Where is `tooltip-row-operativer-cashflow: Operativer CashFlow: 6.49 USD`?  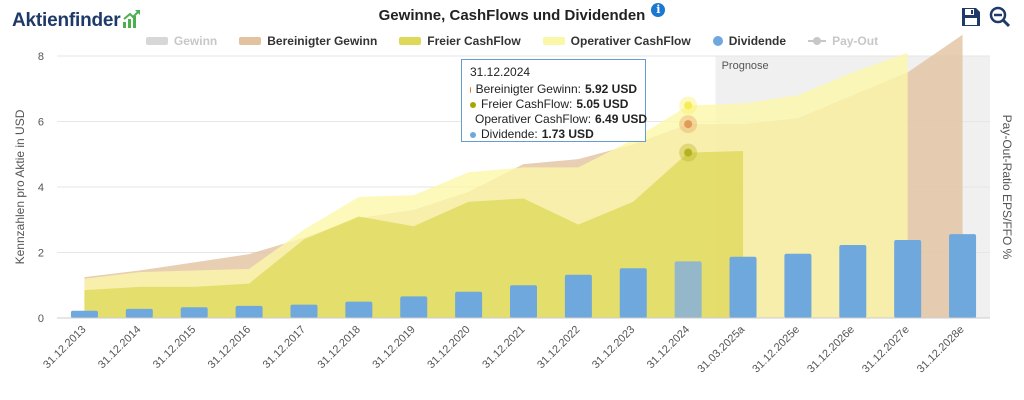 tooltip-row-operativer-cashflow: Operativer CashFlow: 6.49 USD is located at coordinates (558, 119).